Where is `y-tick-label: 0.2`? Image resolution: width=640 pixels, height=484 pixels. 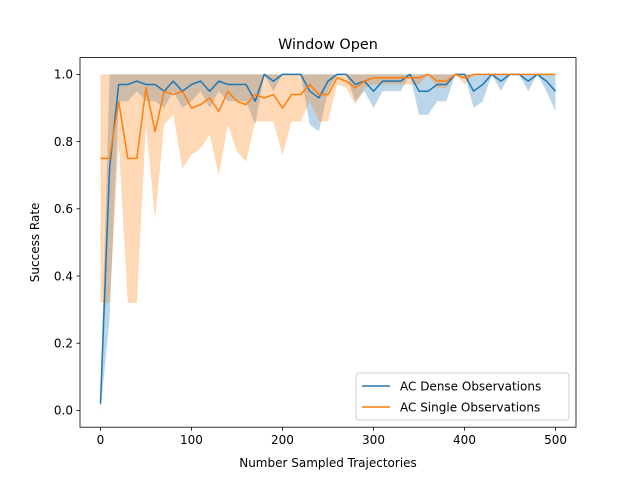 y-tick-label: 0.2 is located at coordinates (63, 344).